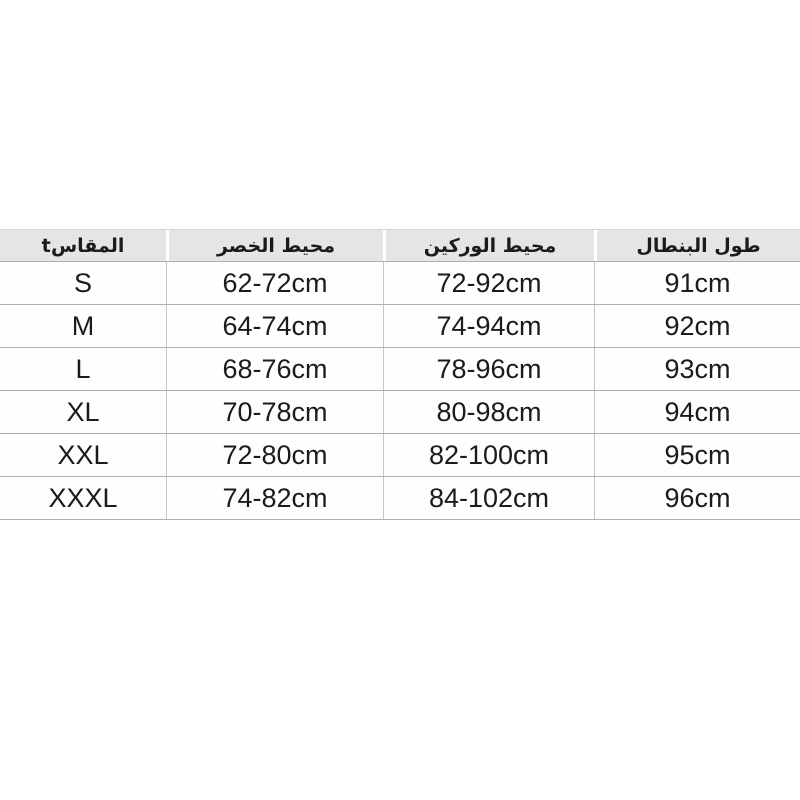 The width and height of the screenshot is (800, 800). What do you see at coordinates (697, 498) in the screenshot?
I see `length-cell: 96cm` at bounding box center [697, 498].